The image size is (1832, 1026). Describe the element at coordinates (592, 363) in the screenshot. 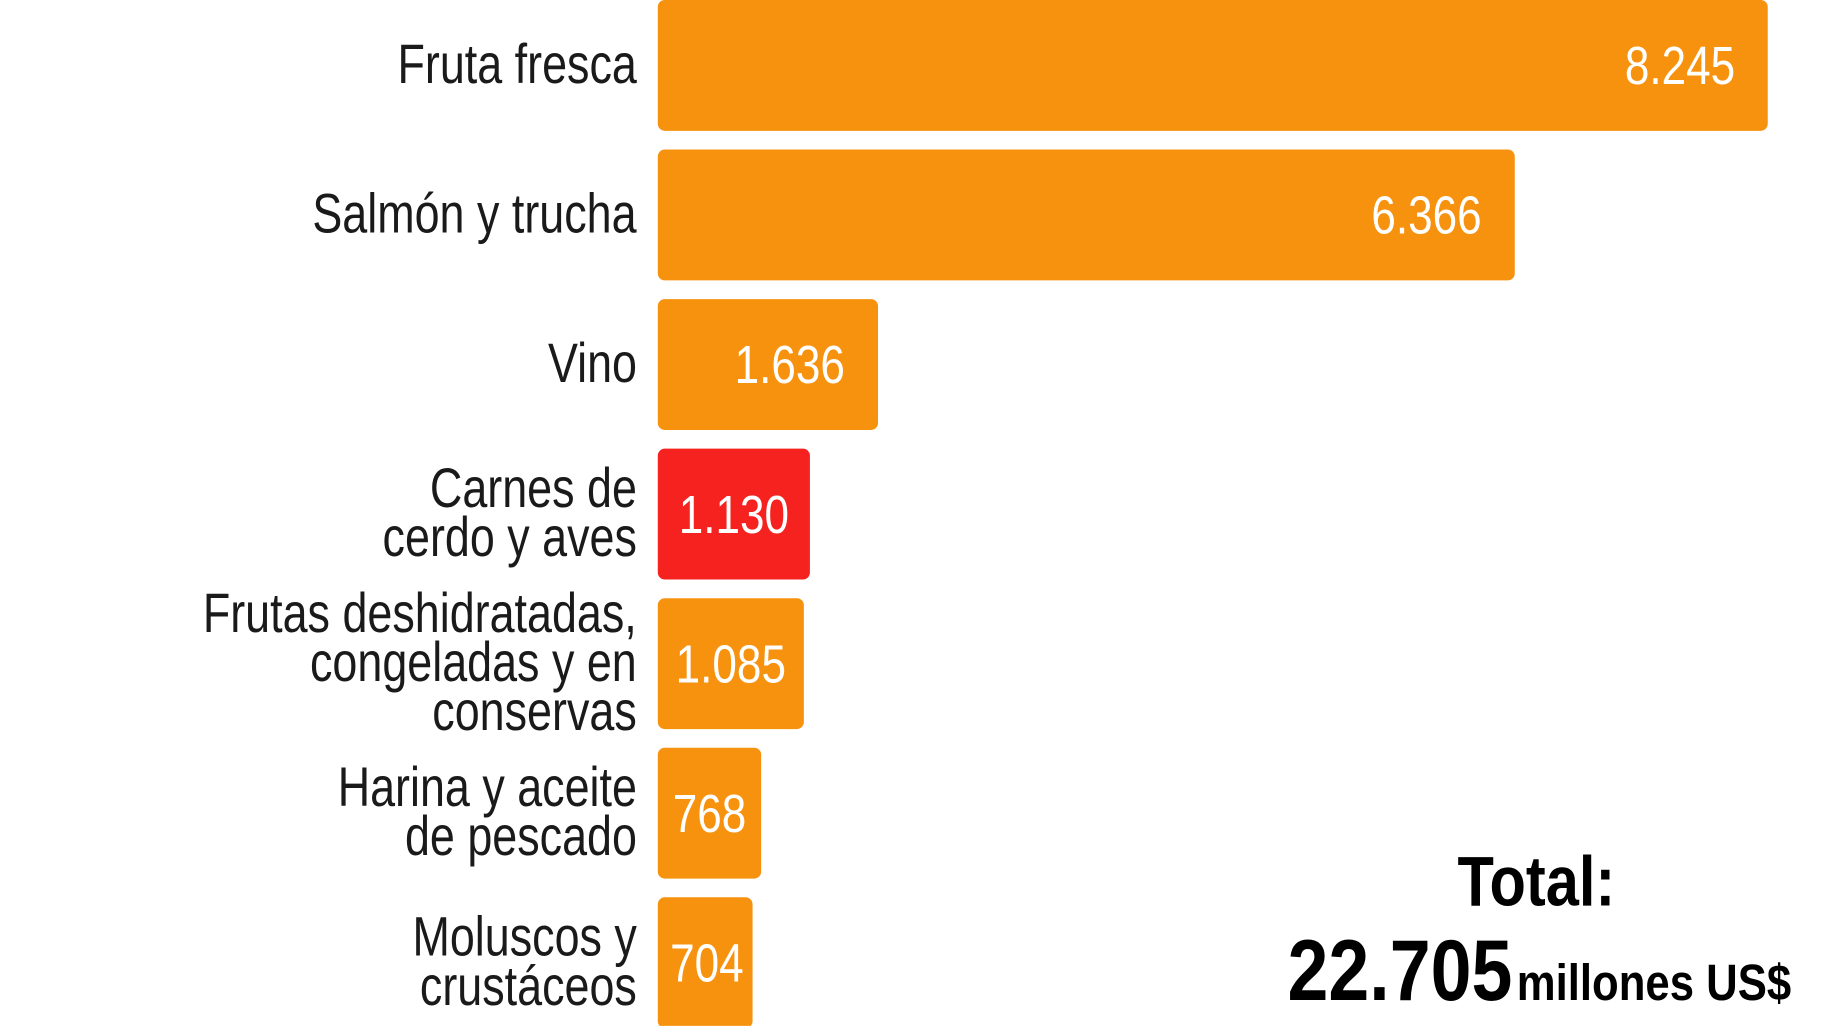

I see `category-label: Vino` at that location.